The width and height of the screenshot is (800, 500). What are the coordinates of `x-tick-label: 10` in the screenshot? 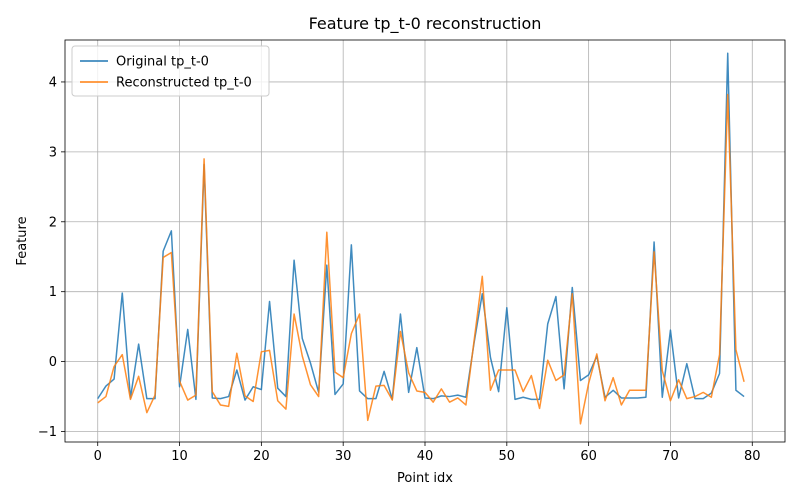 It's located at (179, 456).